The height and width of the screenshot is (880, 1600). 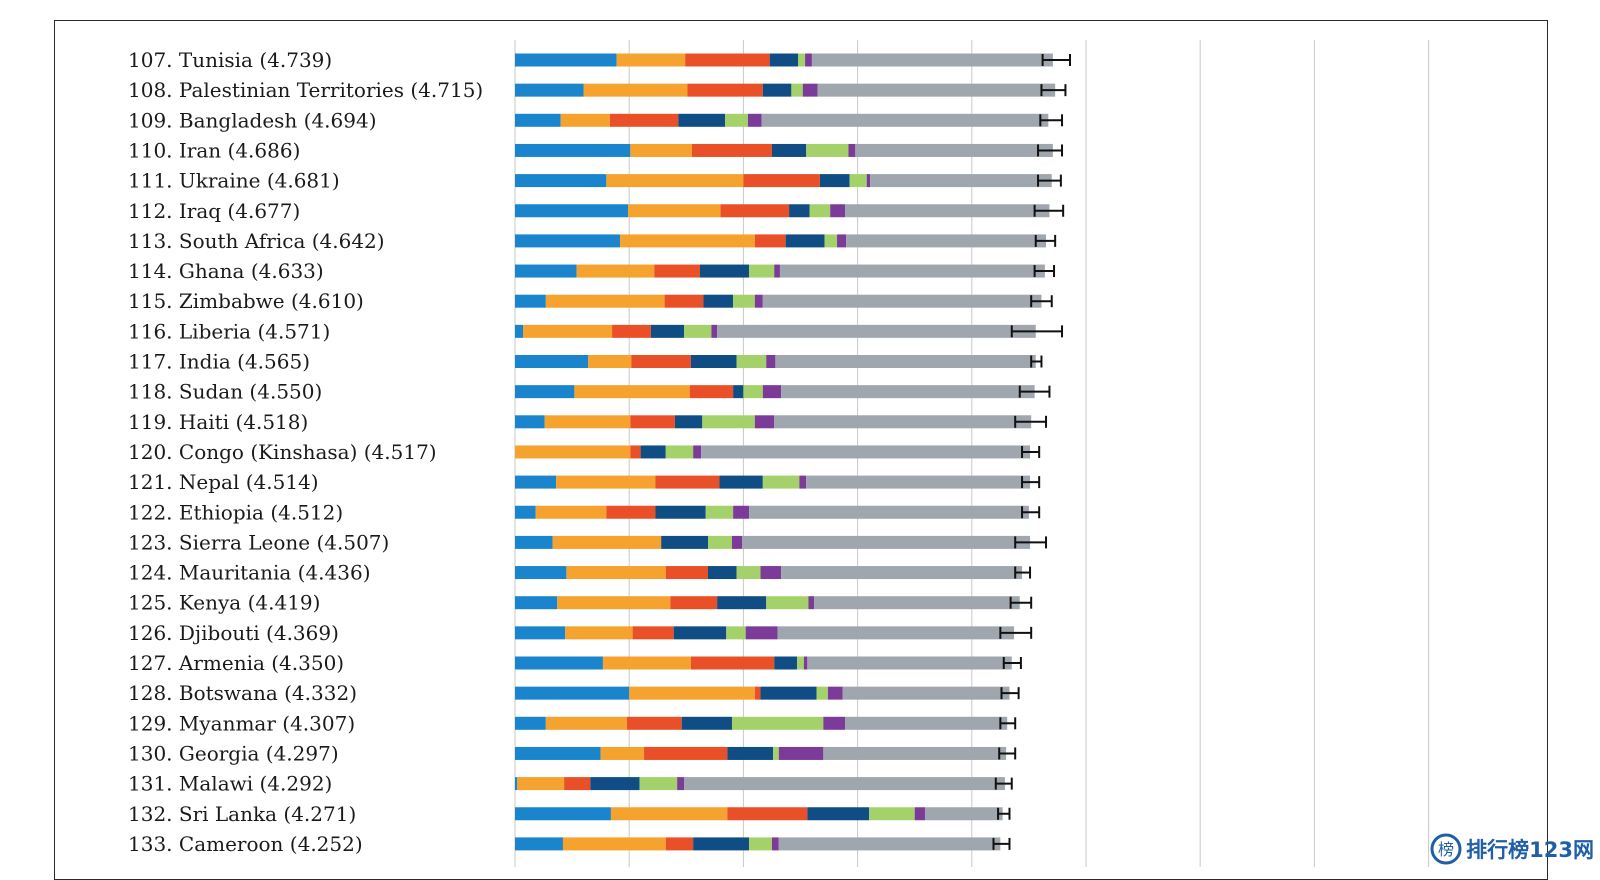 What do you see at coordinates (219, 362) in the screenshot?
I see `row-label: 117. India (4.565)` at bounding box center [219, 362].